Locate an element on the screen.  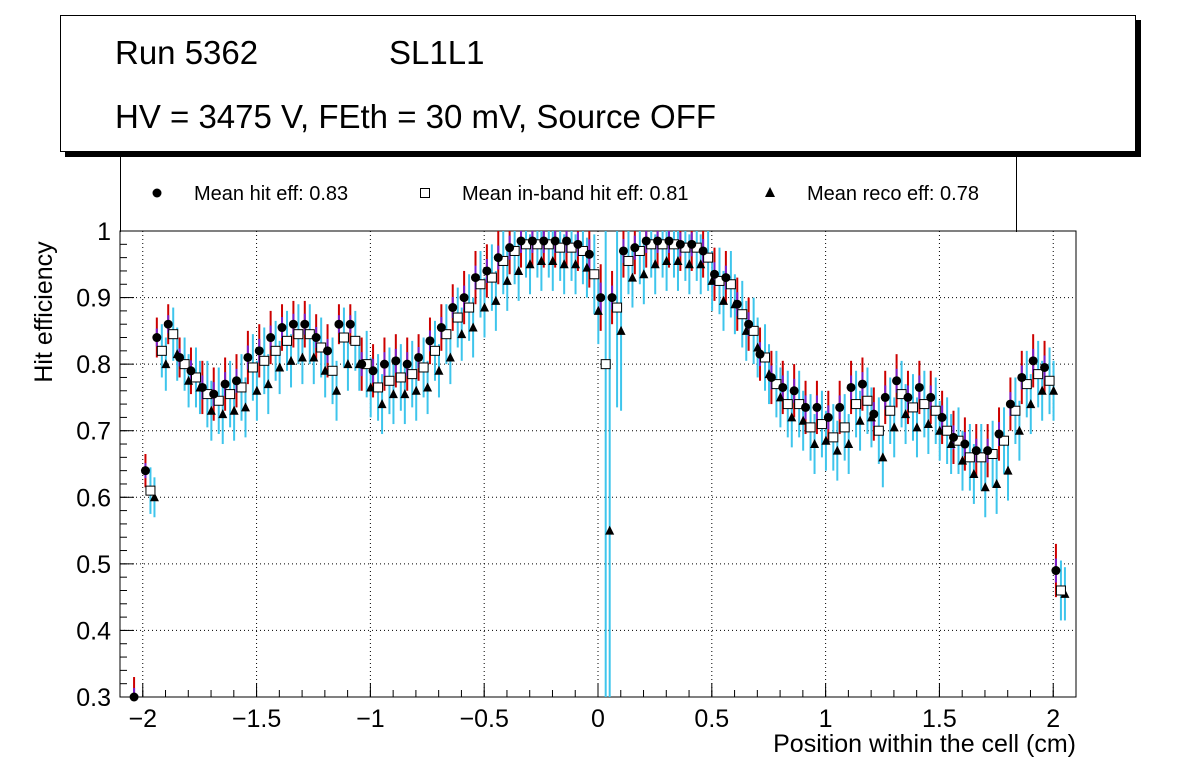
x-tick-label: −2 is located at coordinates (143, 719).